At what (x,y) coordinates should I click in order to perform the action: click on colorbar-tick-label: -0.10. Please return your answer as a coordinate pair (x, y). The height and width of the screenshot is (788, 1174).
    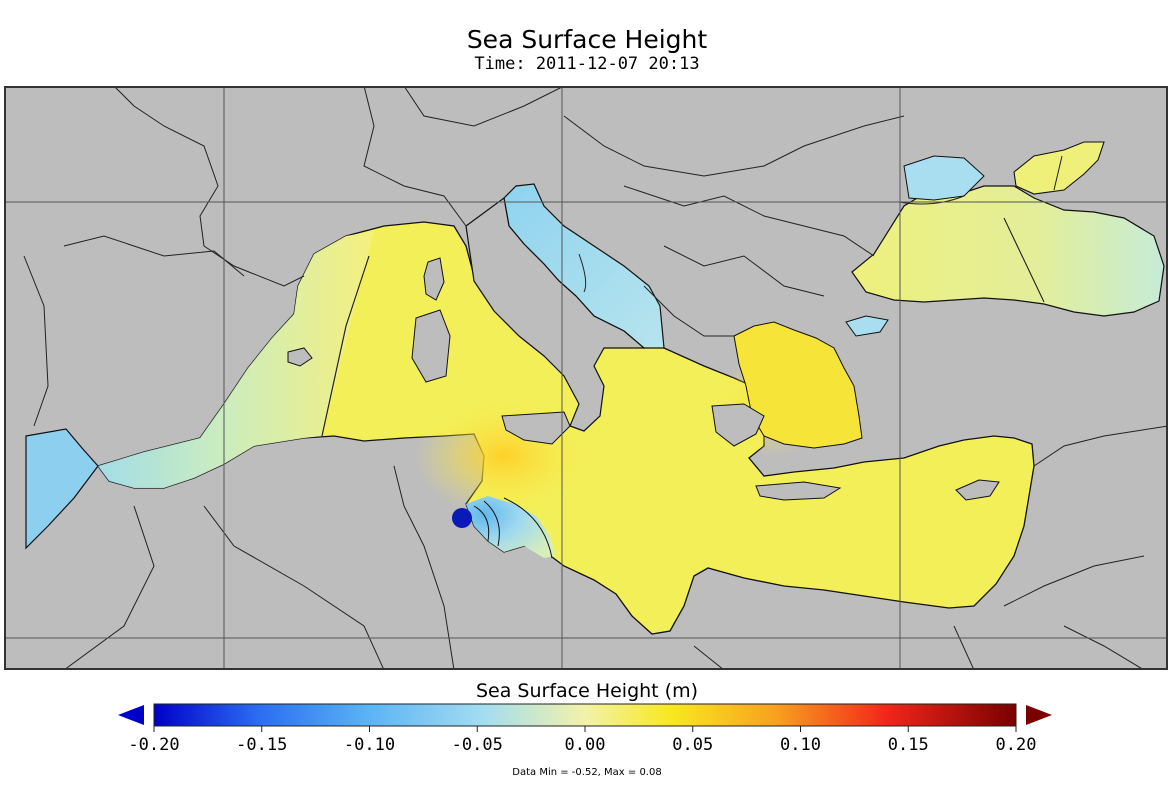
    Looking at the image, I should click on (369, 745).